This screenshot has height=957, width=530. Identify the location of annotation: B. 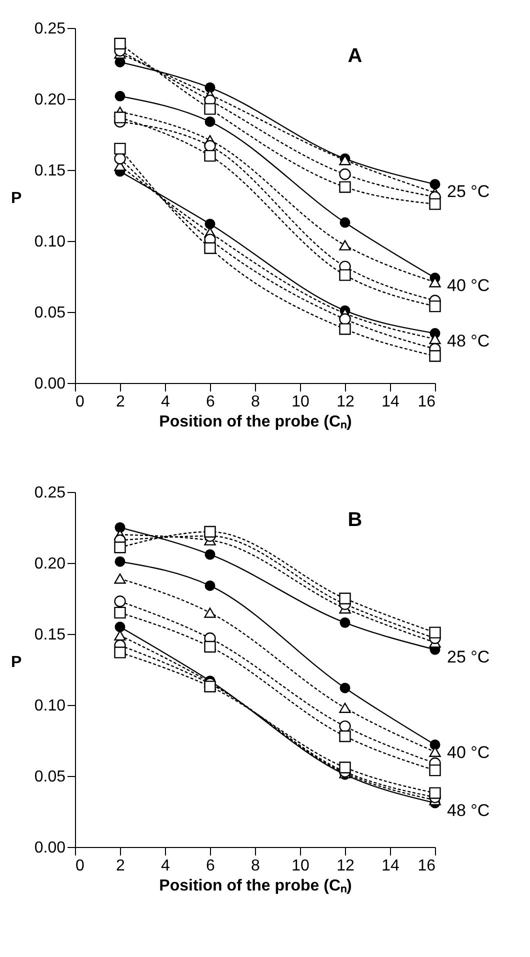
(355, 520).